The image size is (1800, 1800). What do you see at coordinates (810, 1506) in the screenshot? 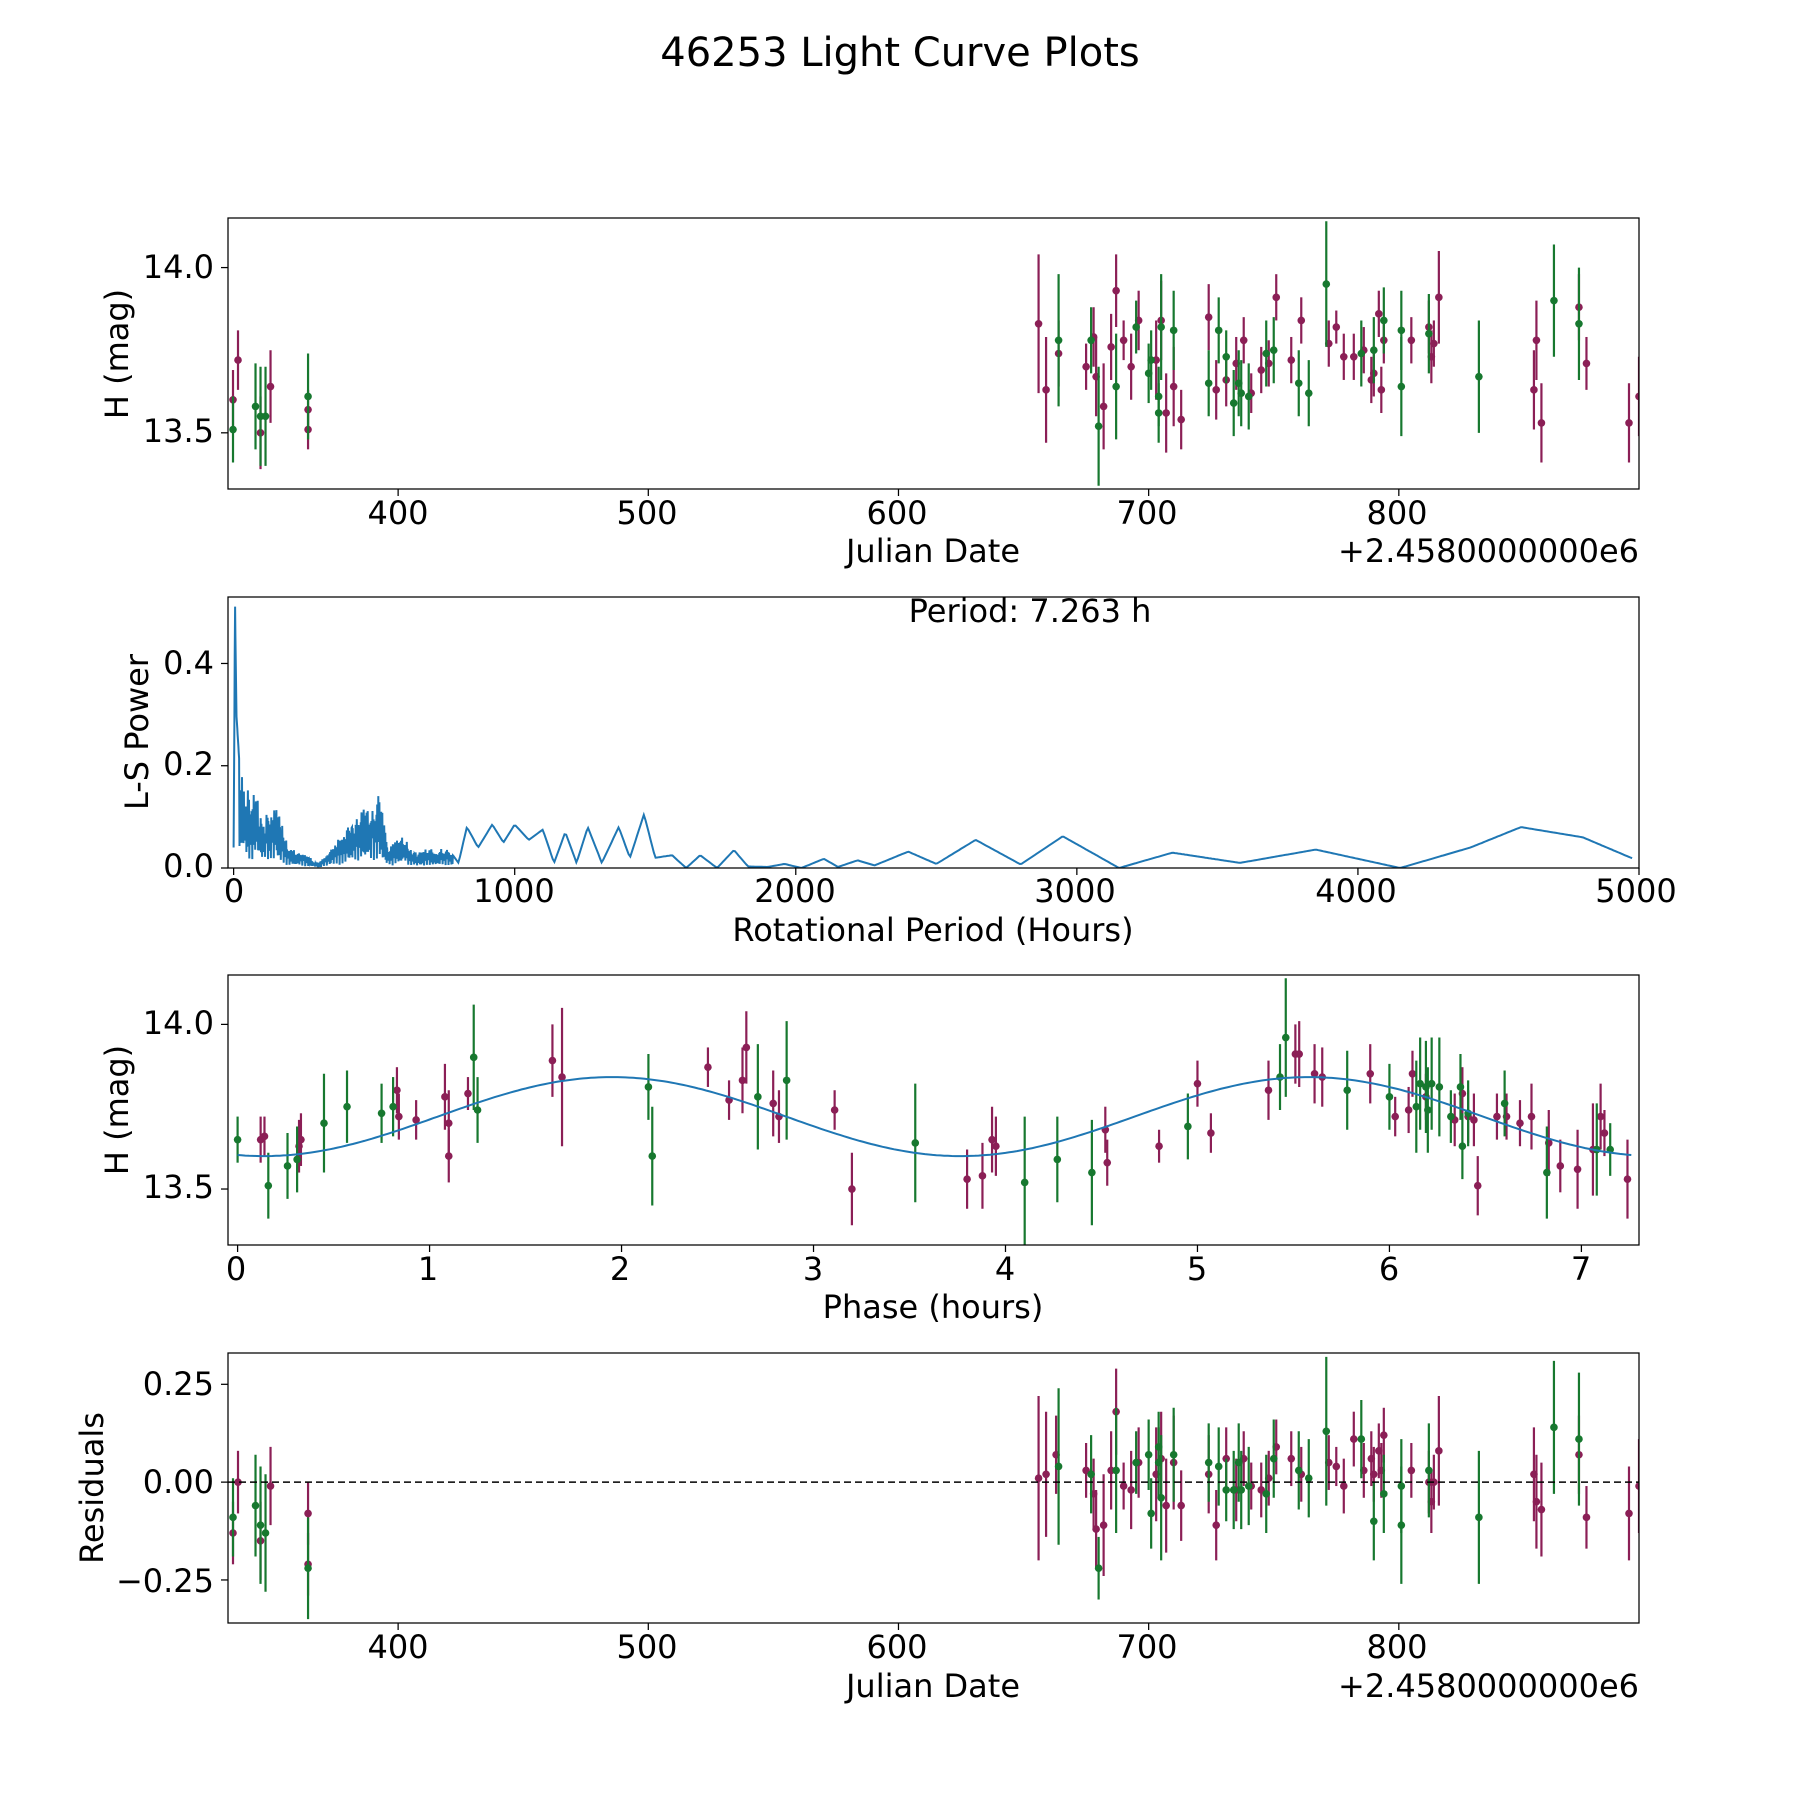
I see `residuals-ticks` at bounding box center [810, 1506].